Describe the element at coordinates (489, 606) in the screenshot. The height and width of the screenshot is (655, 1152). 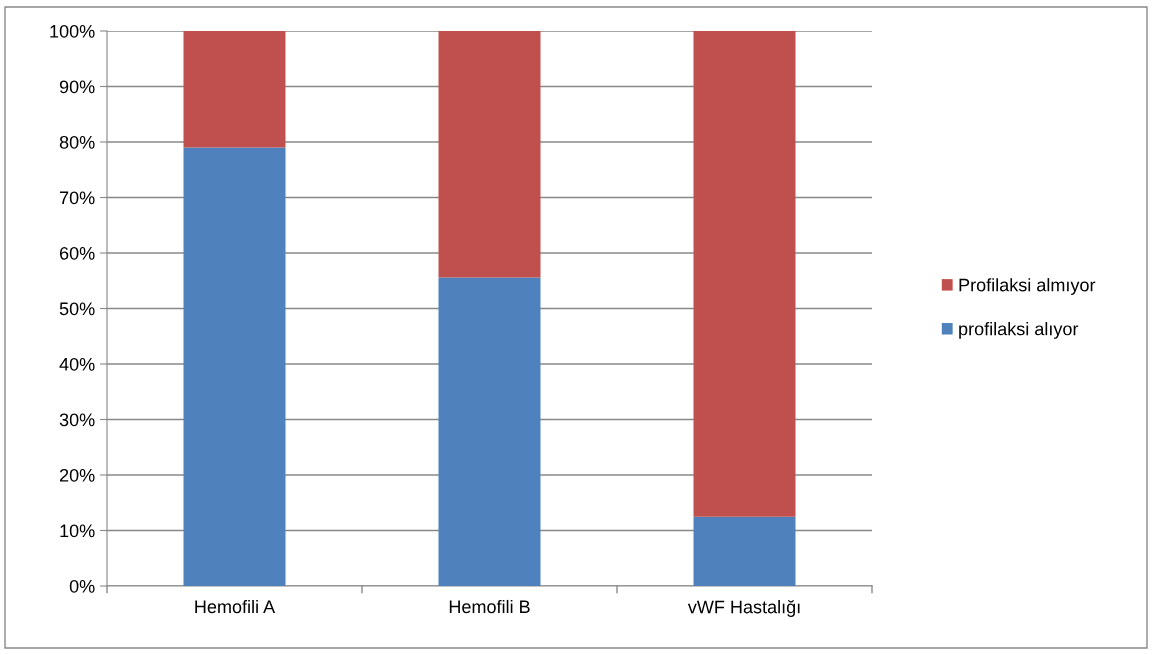
I see `x-tick-label: Hemofili B` at that location.